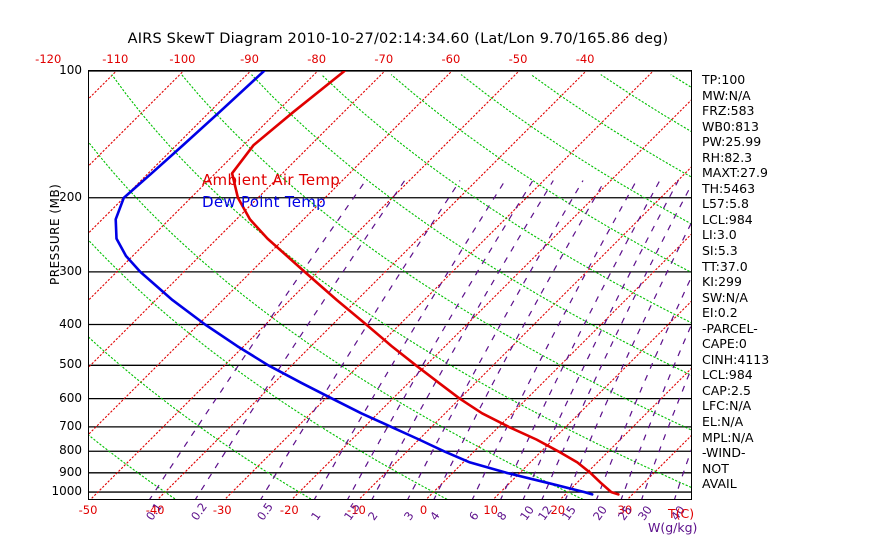  Describe the element at coordinates (435, 516) in the screenshot. I see `mixing-ratio-tick: 4` at that location.